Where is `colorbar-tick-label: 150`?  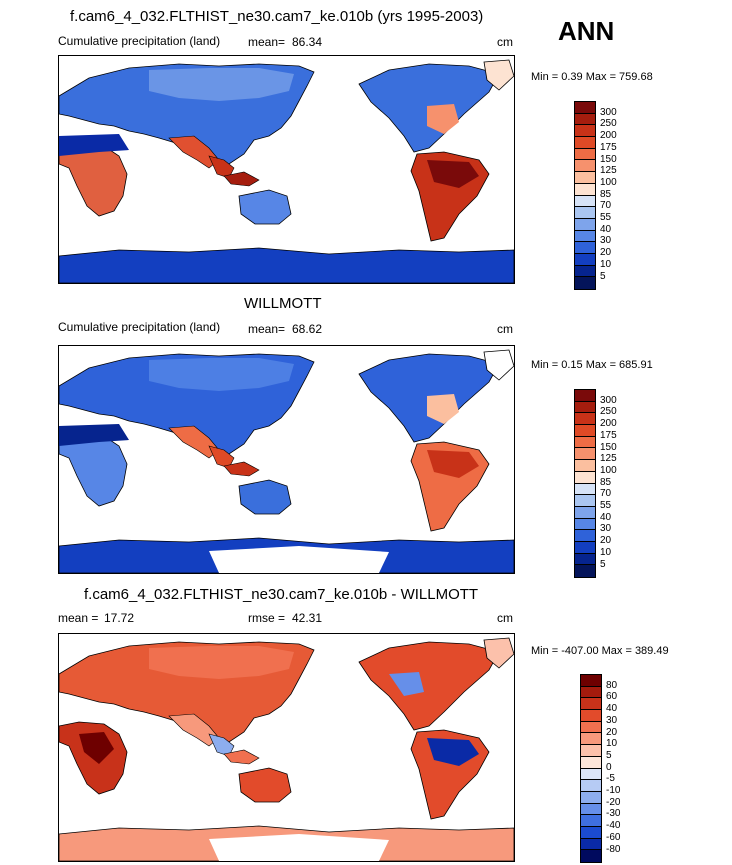
colorbar-tick-label: 150 is located at coordinates (608, 447).